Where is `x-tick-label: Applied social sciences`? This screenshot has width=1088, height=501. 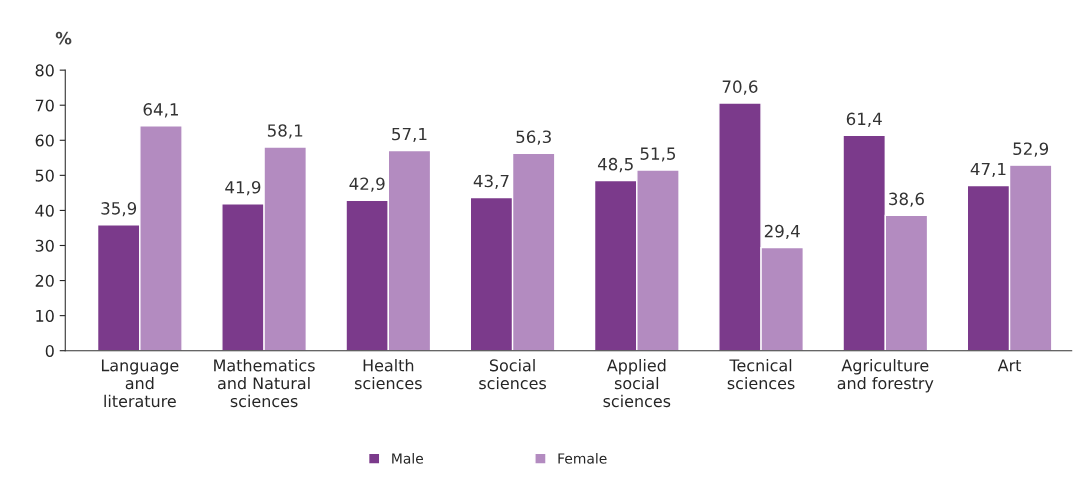
x-tick-label: Applied social sciences is located at coordinates (637, 383).